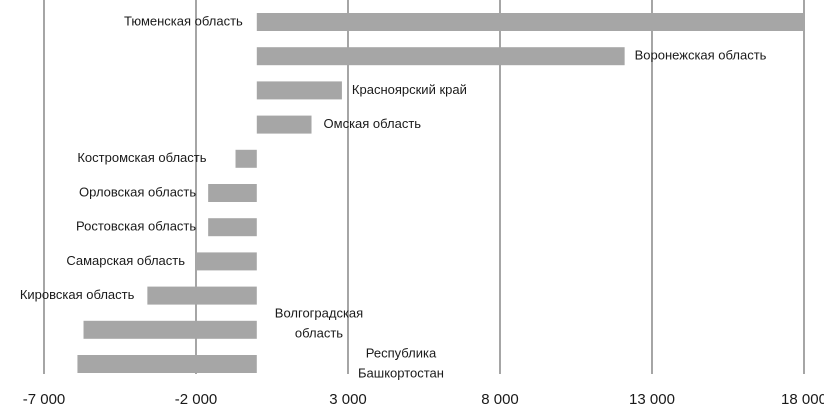  I want to click on category-label-3: Омская область, so click(373, 123).